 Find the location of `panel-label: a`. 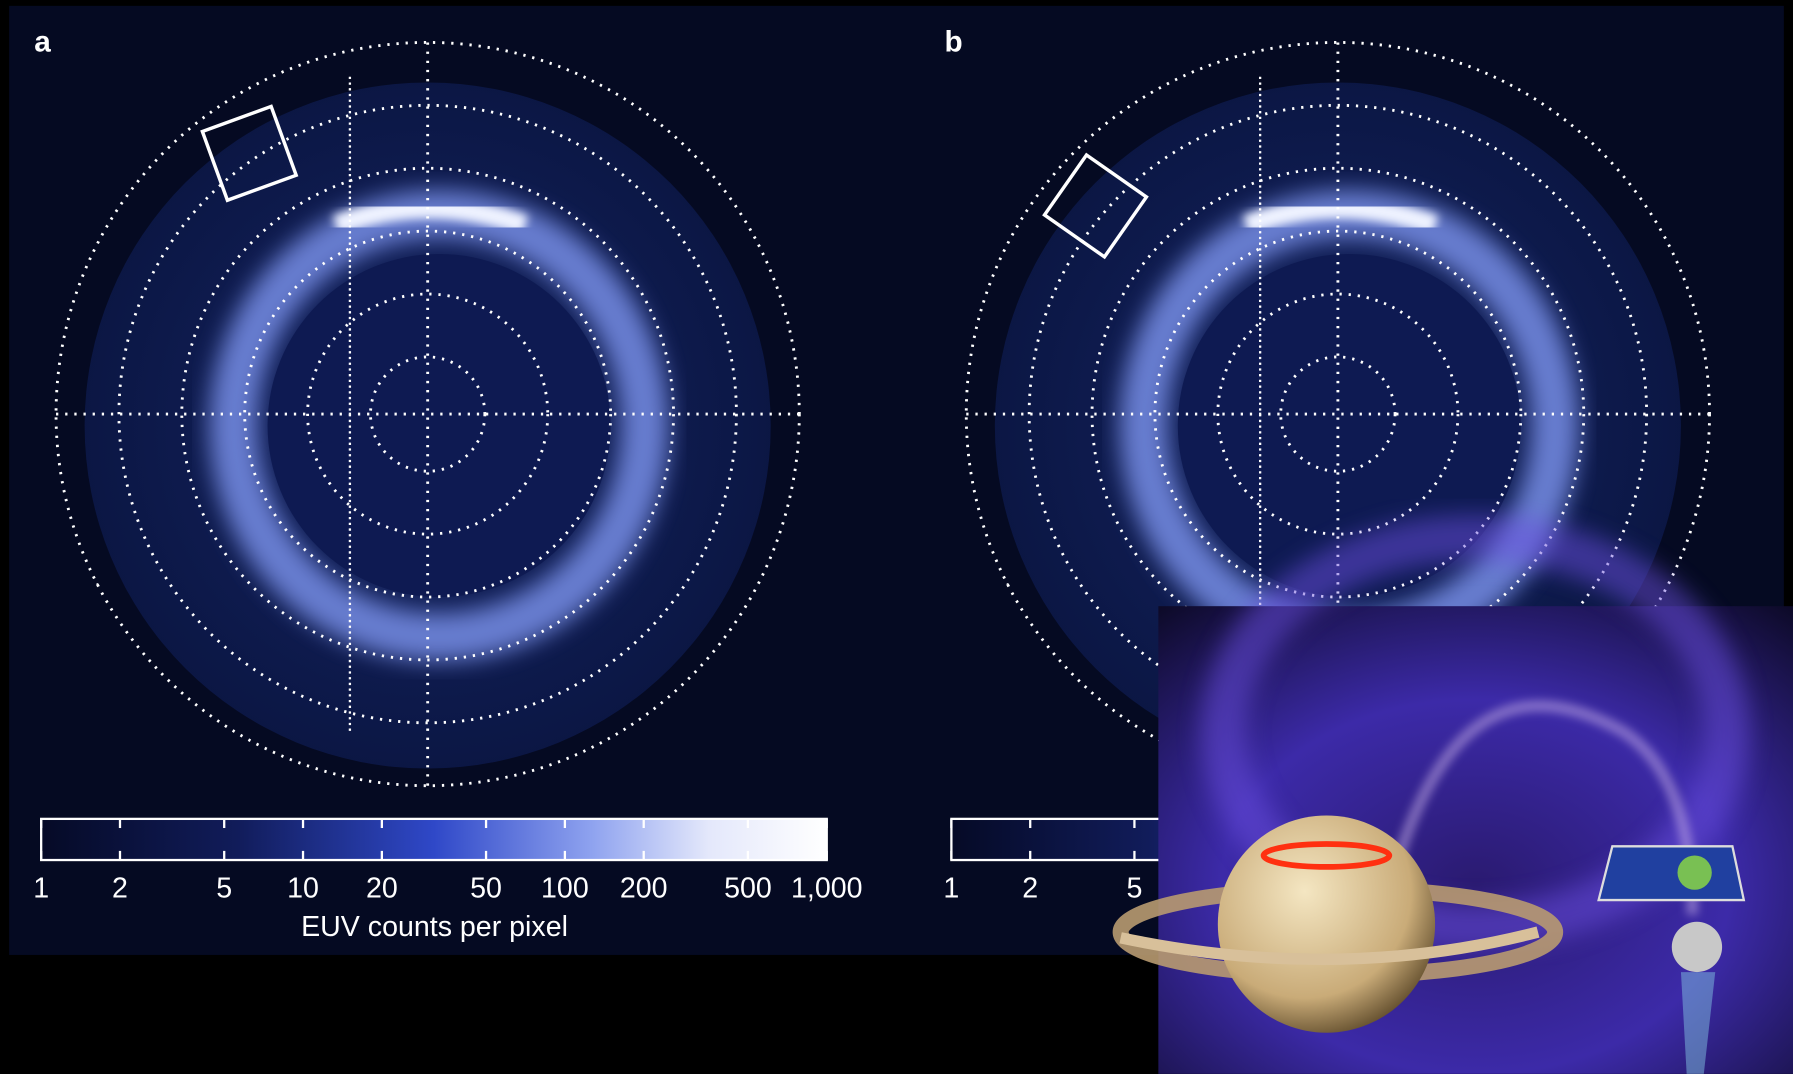

panel-label: a is located at coordinates (42, 41).